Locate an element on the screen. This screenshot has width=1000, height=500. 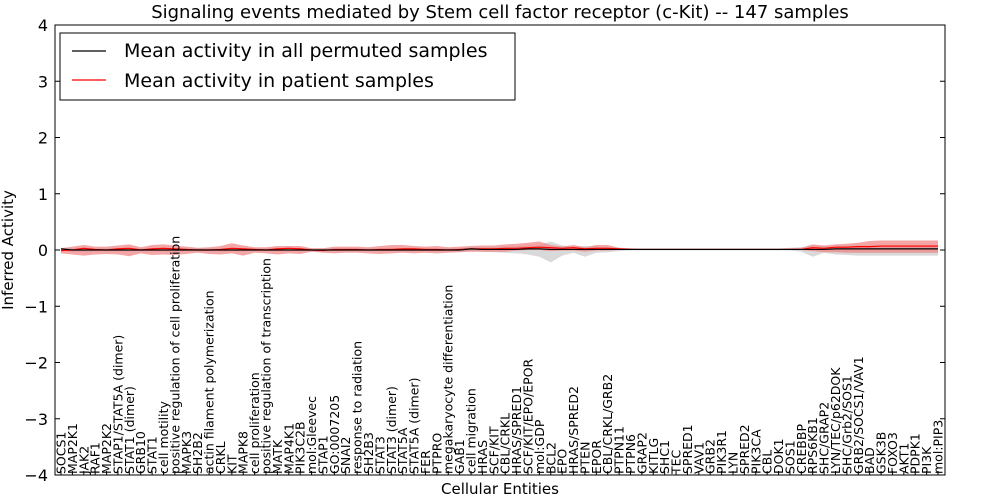
x-tick-label: MAP4K1 is located at coordinates (288, 448).